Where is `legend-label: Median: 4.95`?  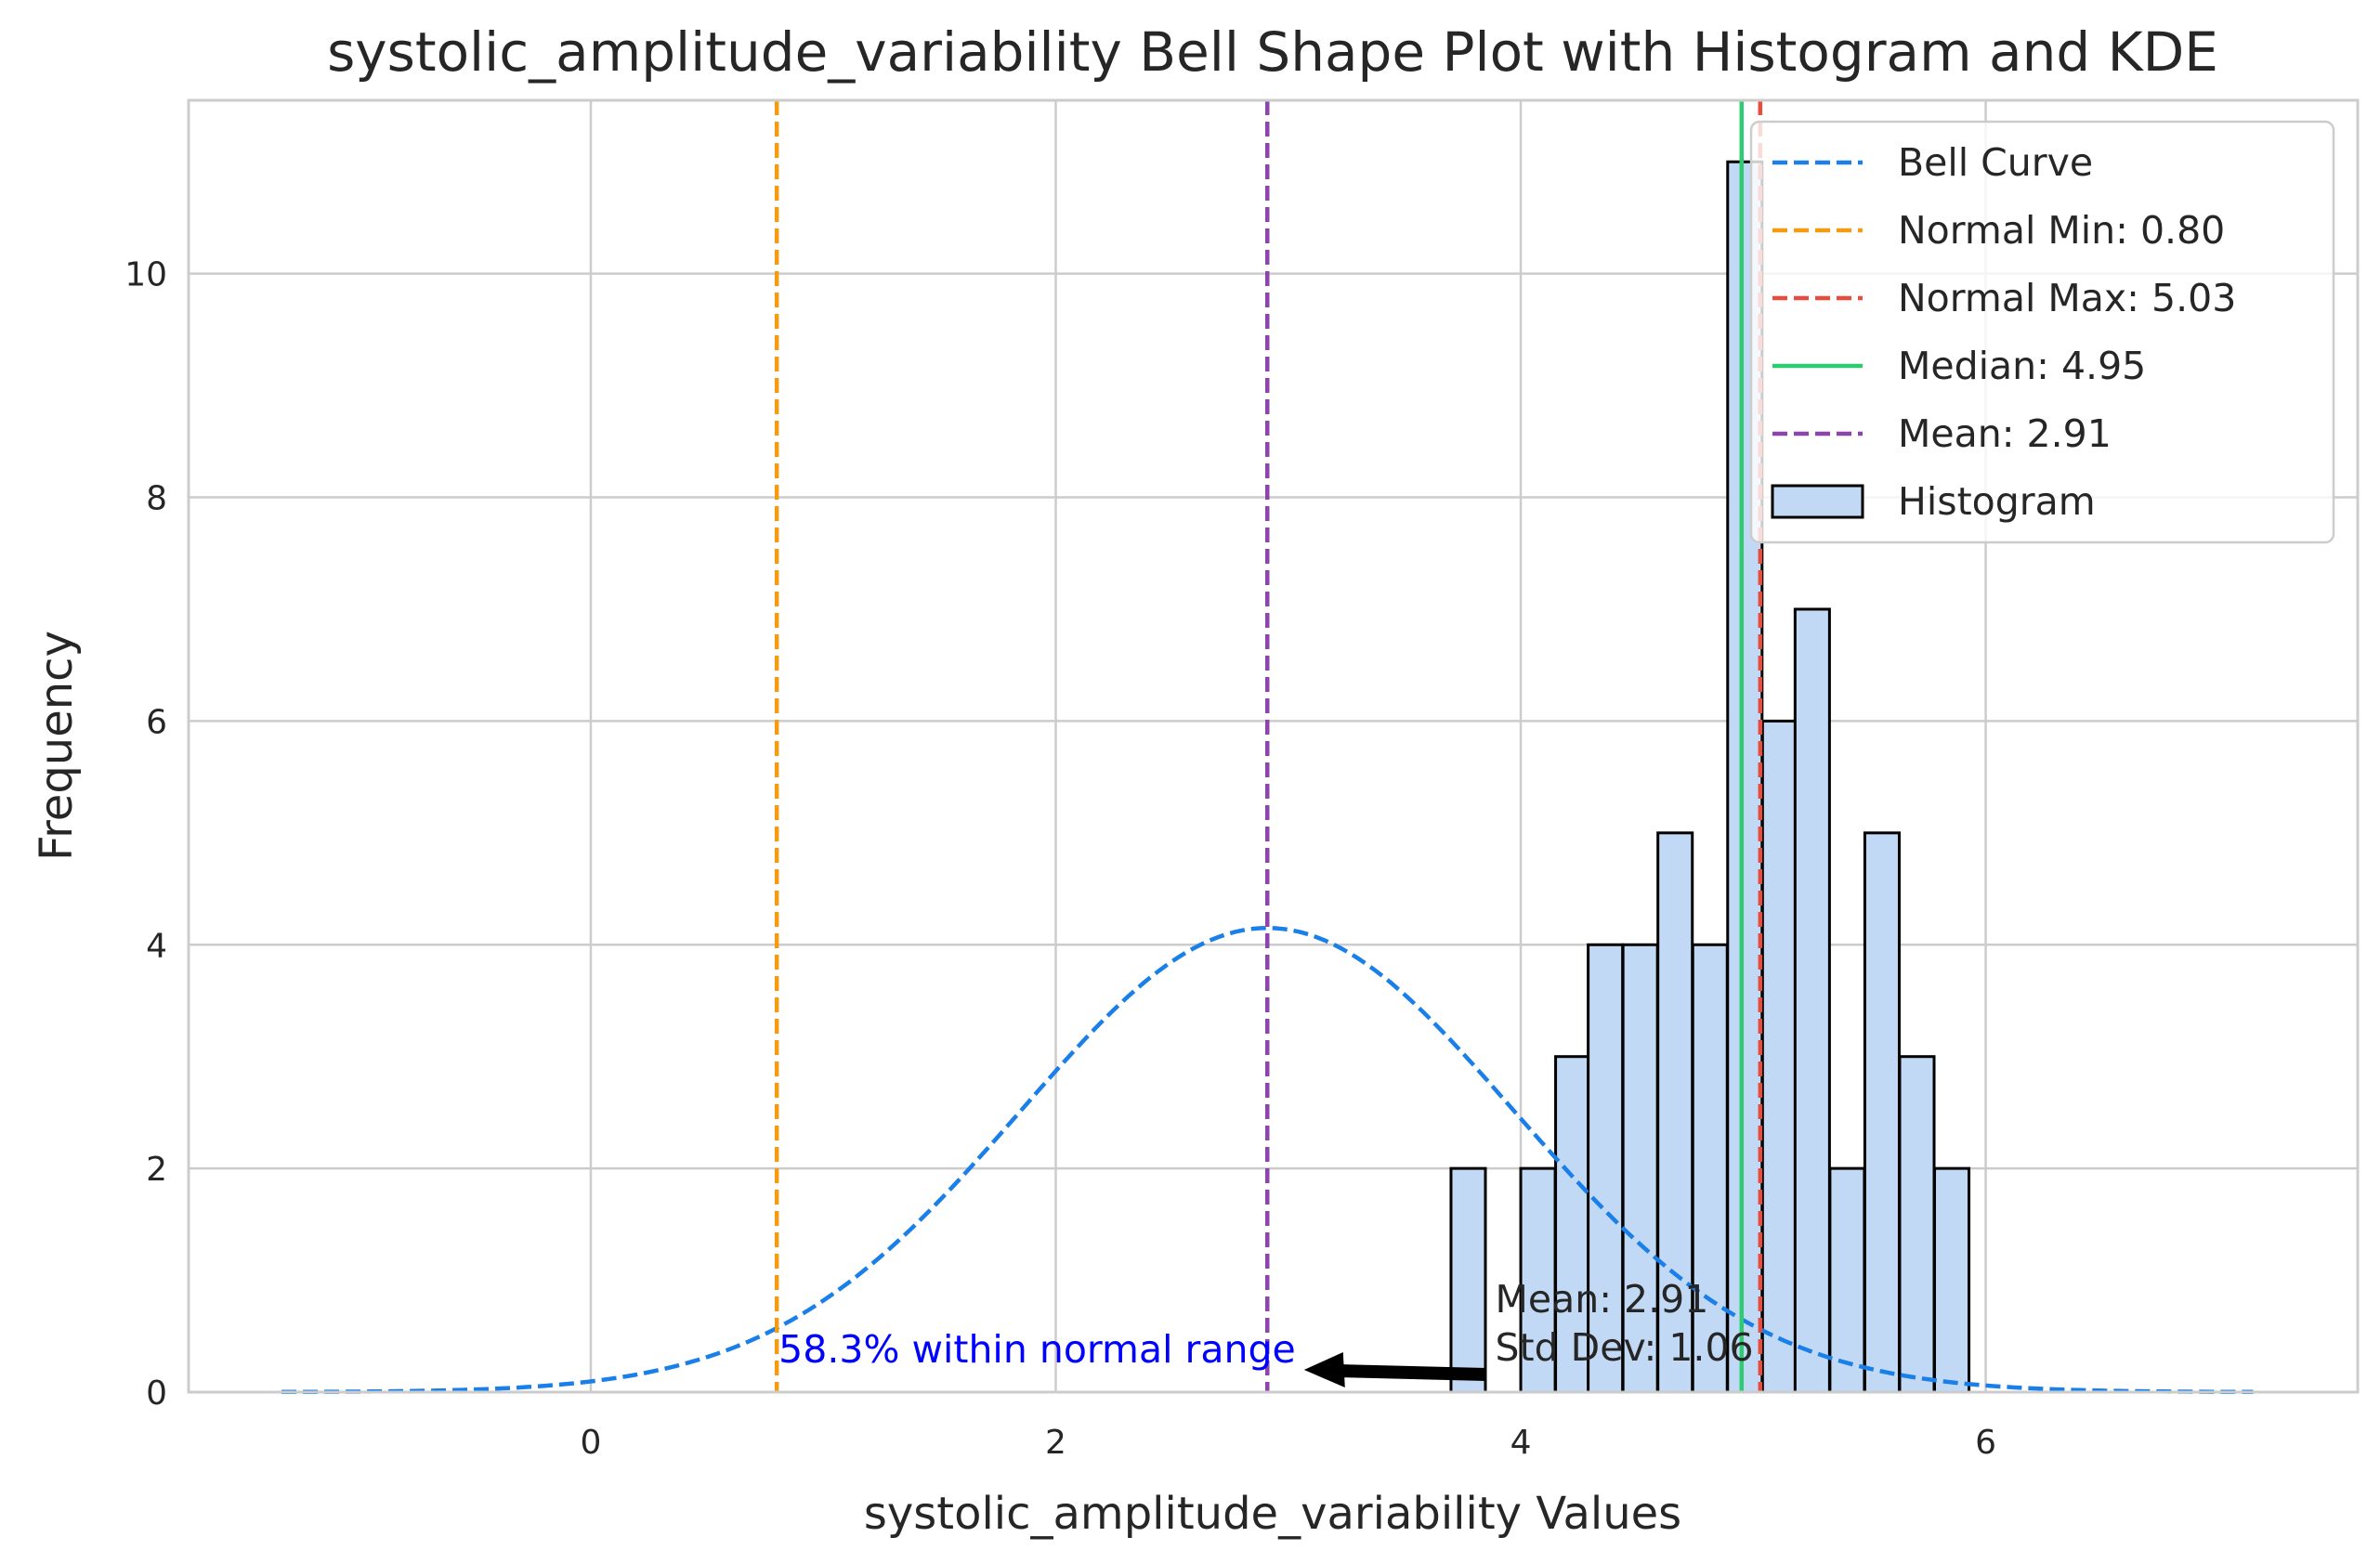
legend-label: Median: 4.95 is located at coordinates (2022, 366).